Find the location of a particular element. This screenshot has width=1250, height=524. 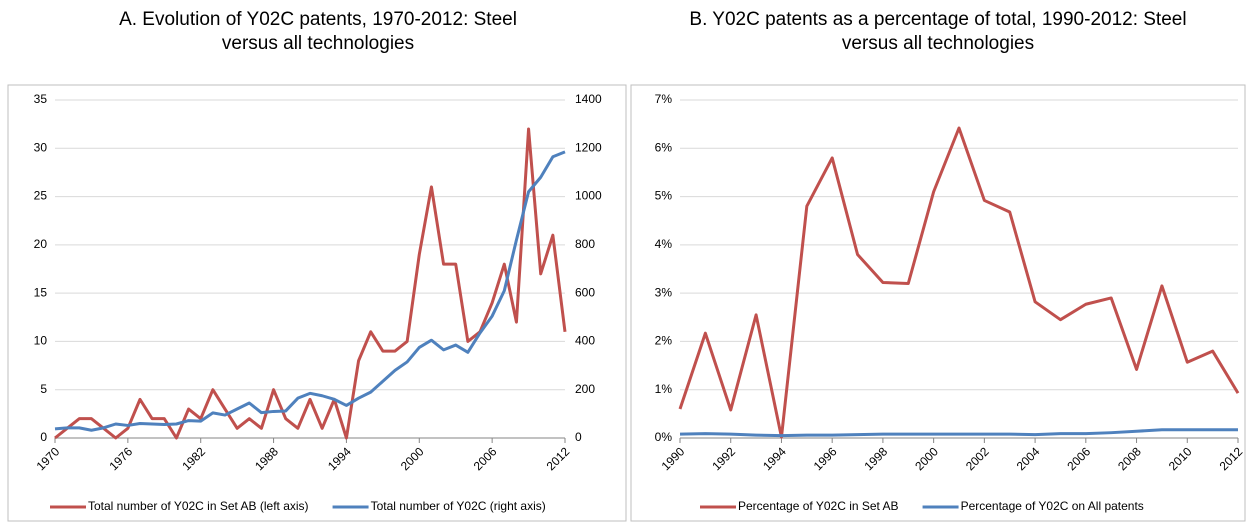

y-tick-label: 7% is located at coordinates (664, 99).